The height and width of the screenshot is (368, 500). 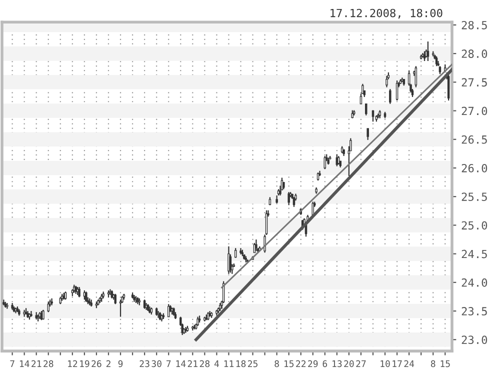 I want to click on x-tick-label: 17, so click(x=397, y=364).